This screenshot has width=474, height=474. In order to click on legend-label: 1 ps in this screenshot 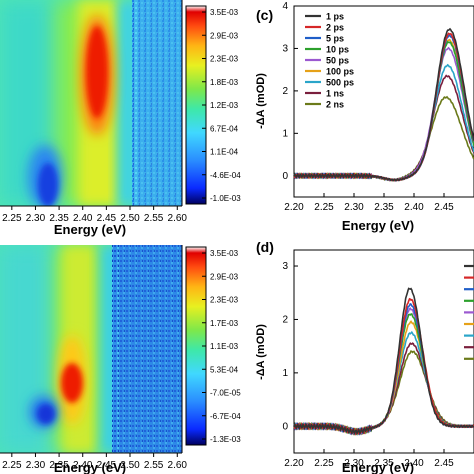, I will do `click(335, 17)`.